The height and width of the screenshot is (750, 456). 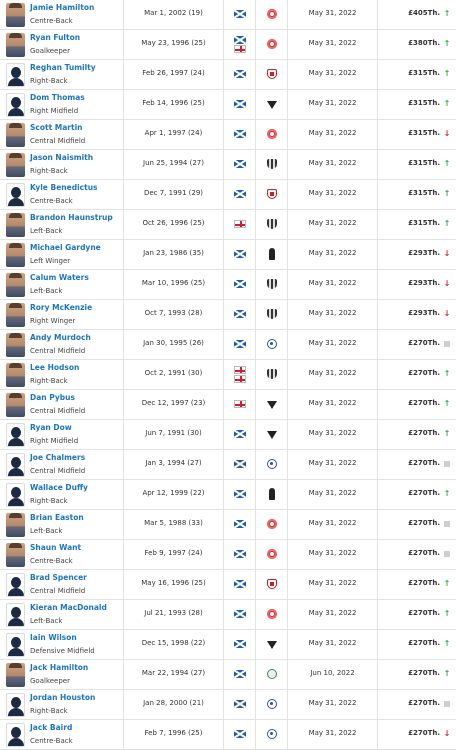 What do you see at coordinates (68, 607) in the screenshot?
I see `player-name-link: Kieran MacDonald` at bounding box center [68, 607].